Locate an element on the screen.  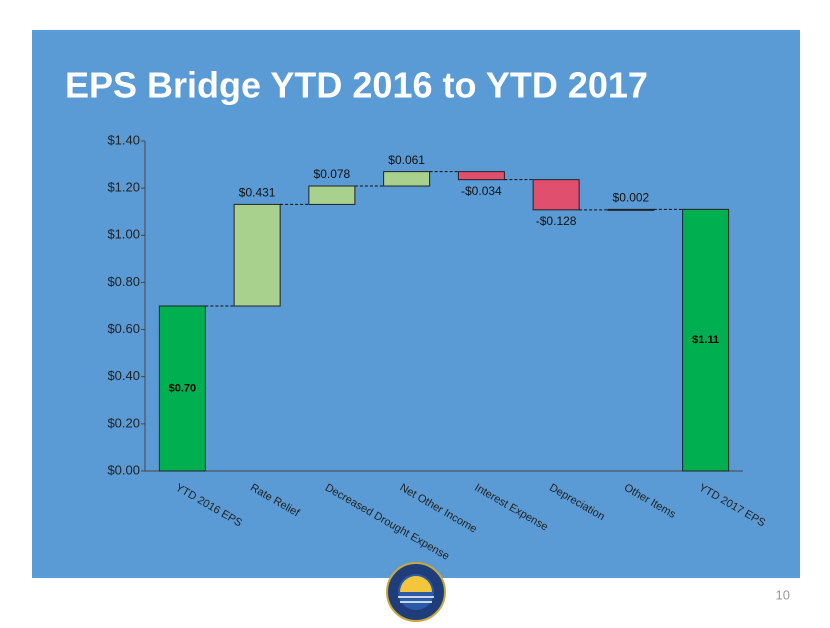
y-tick-label: $1.40 is located at coordinates (123, 139).